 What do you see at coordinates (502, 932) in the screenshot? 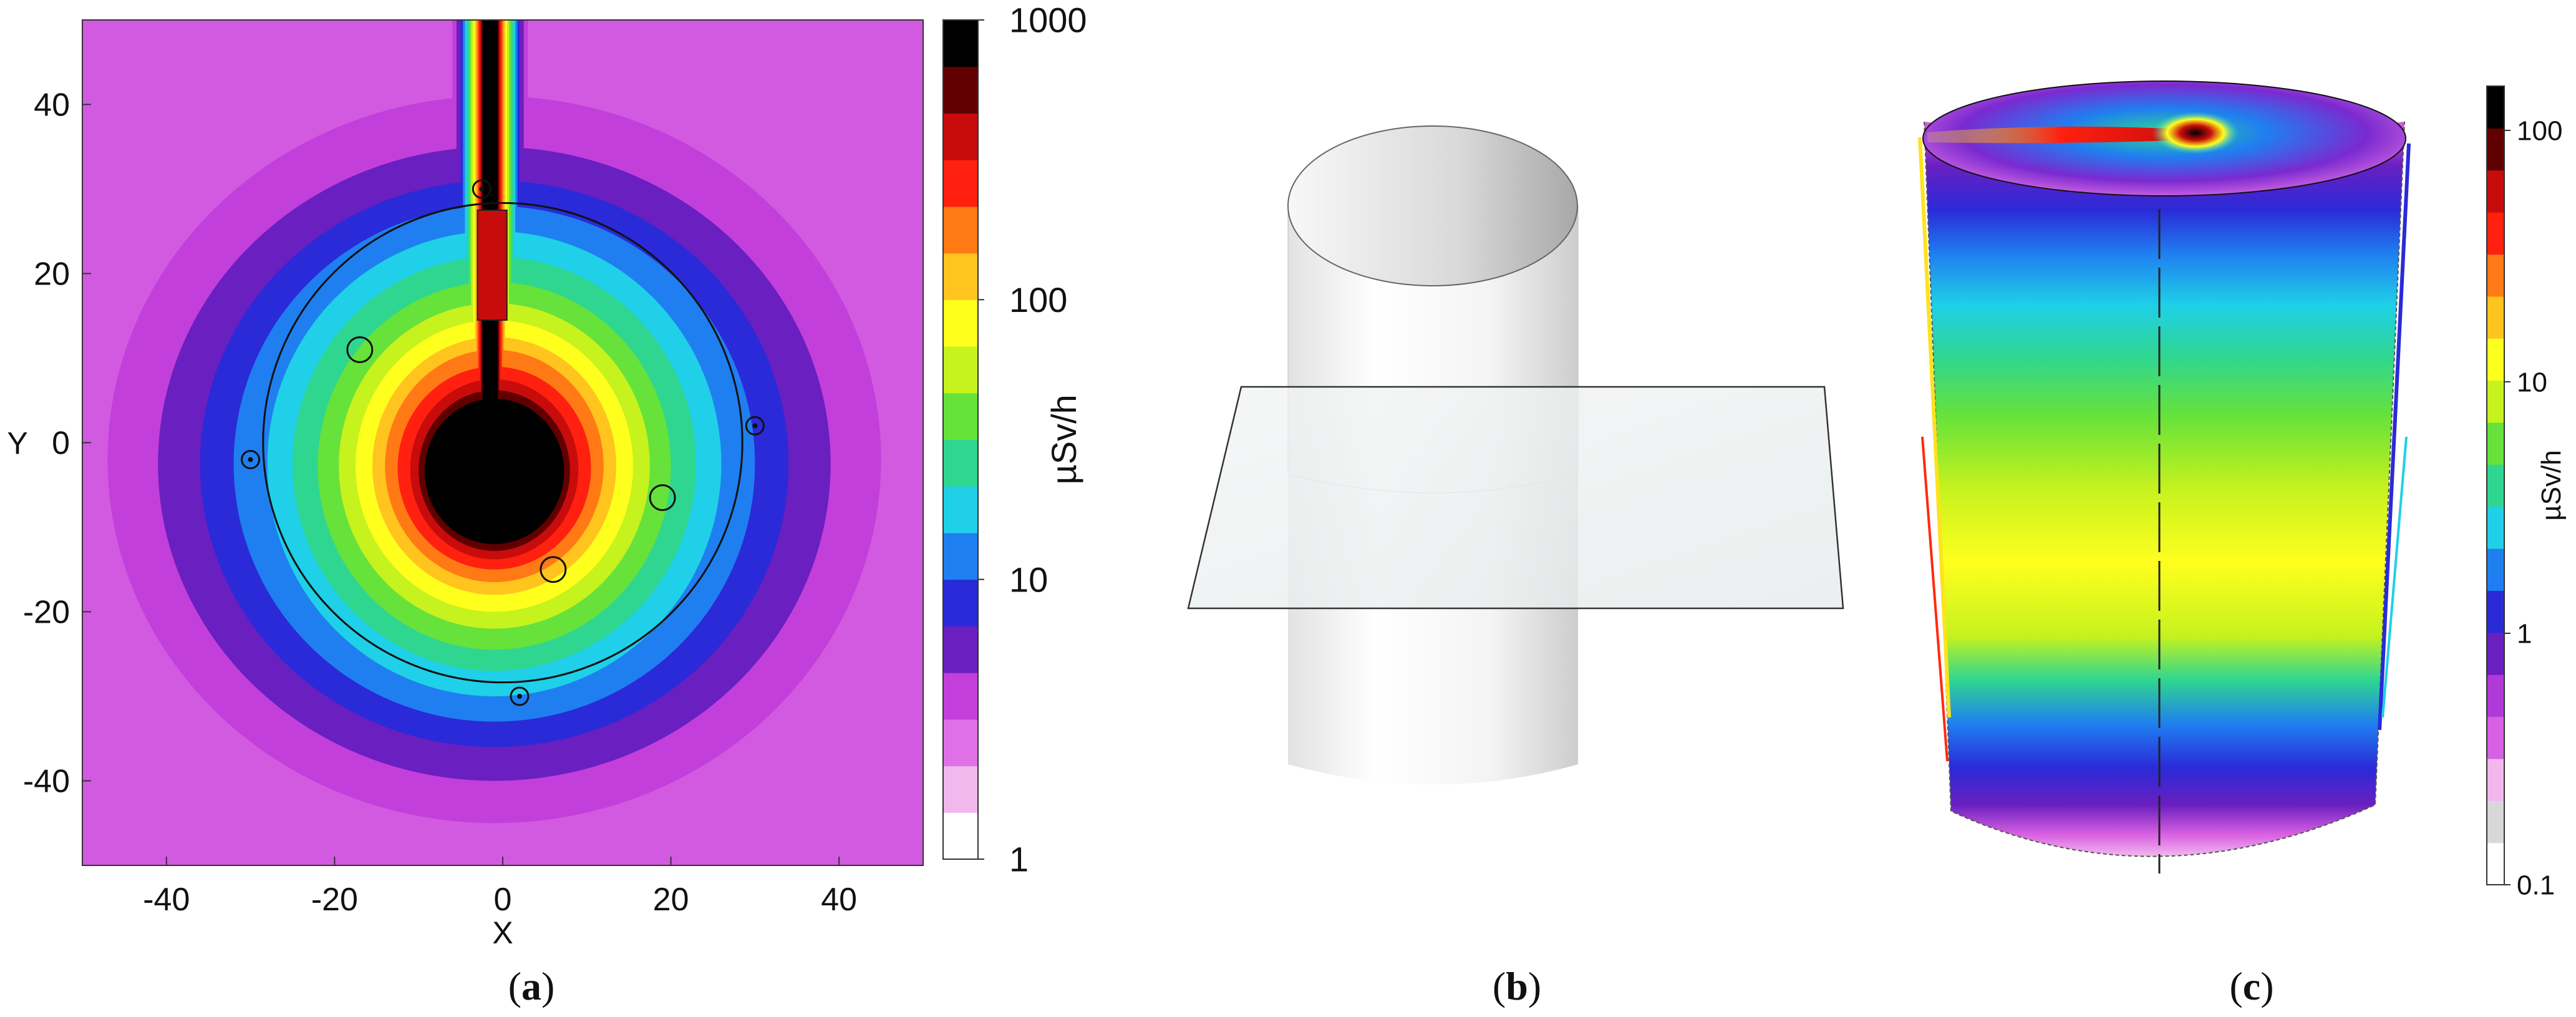
I see `x-axis-label: X` at bounding box center [502, 932].